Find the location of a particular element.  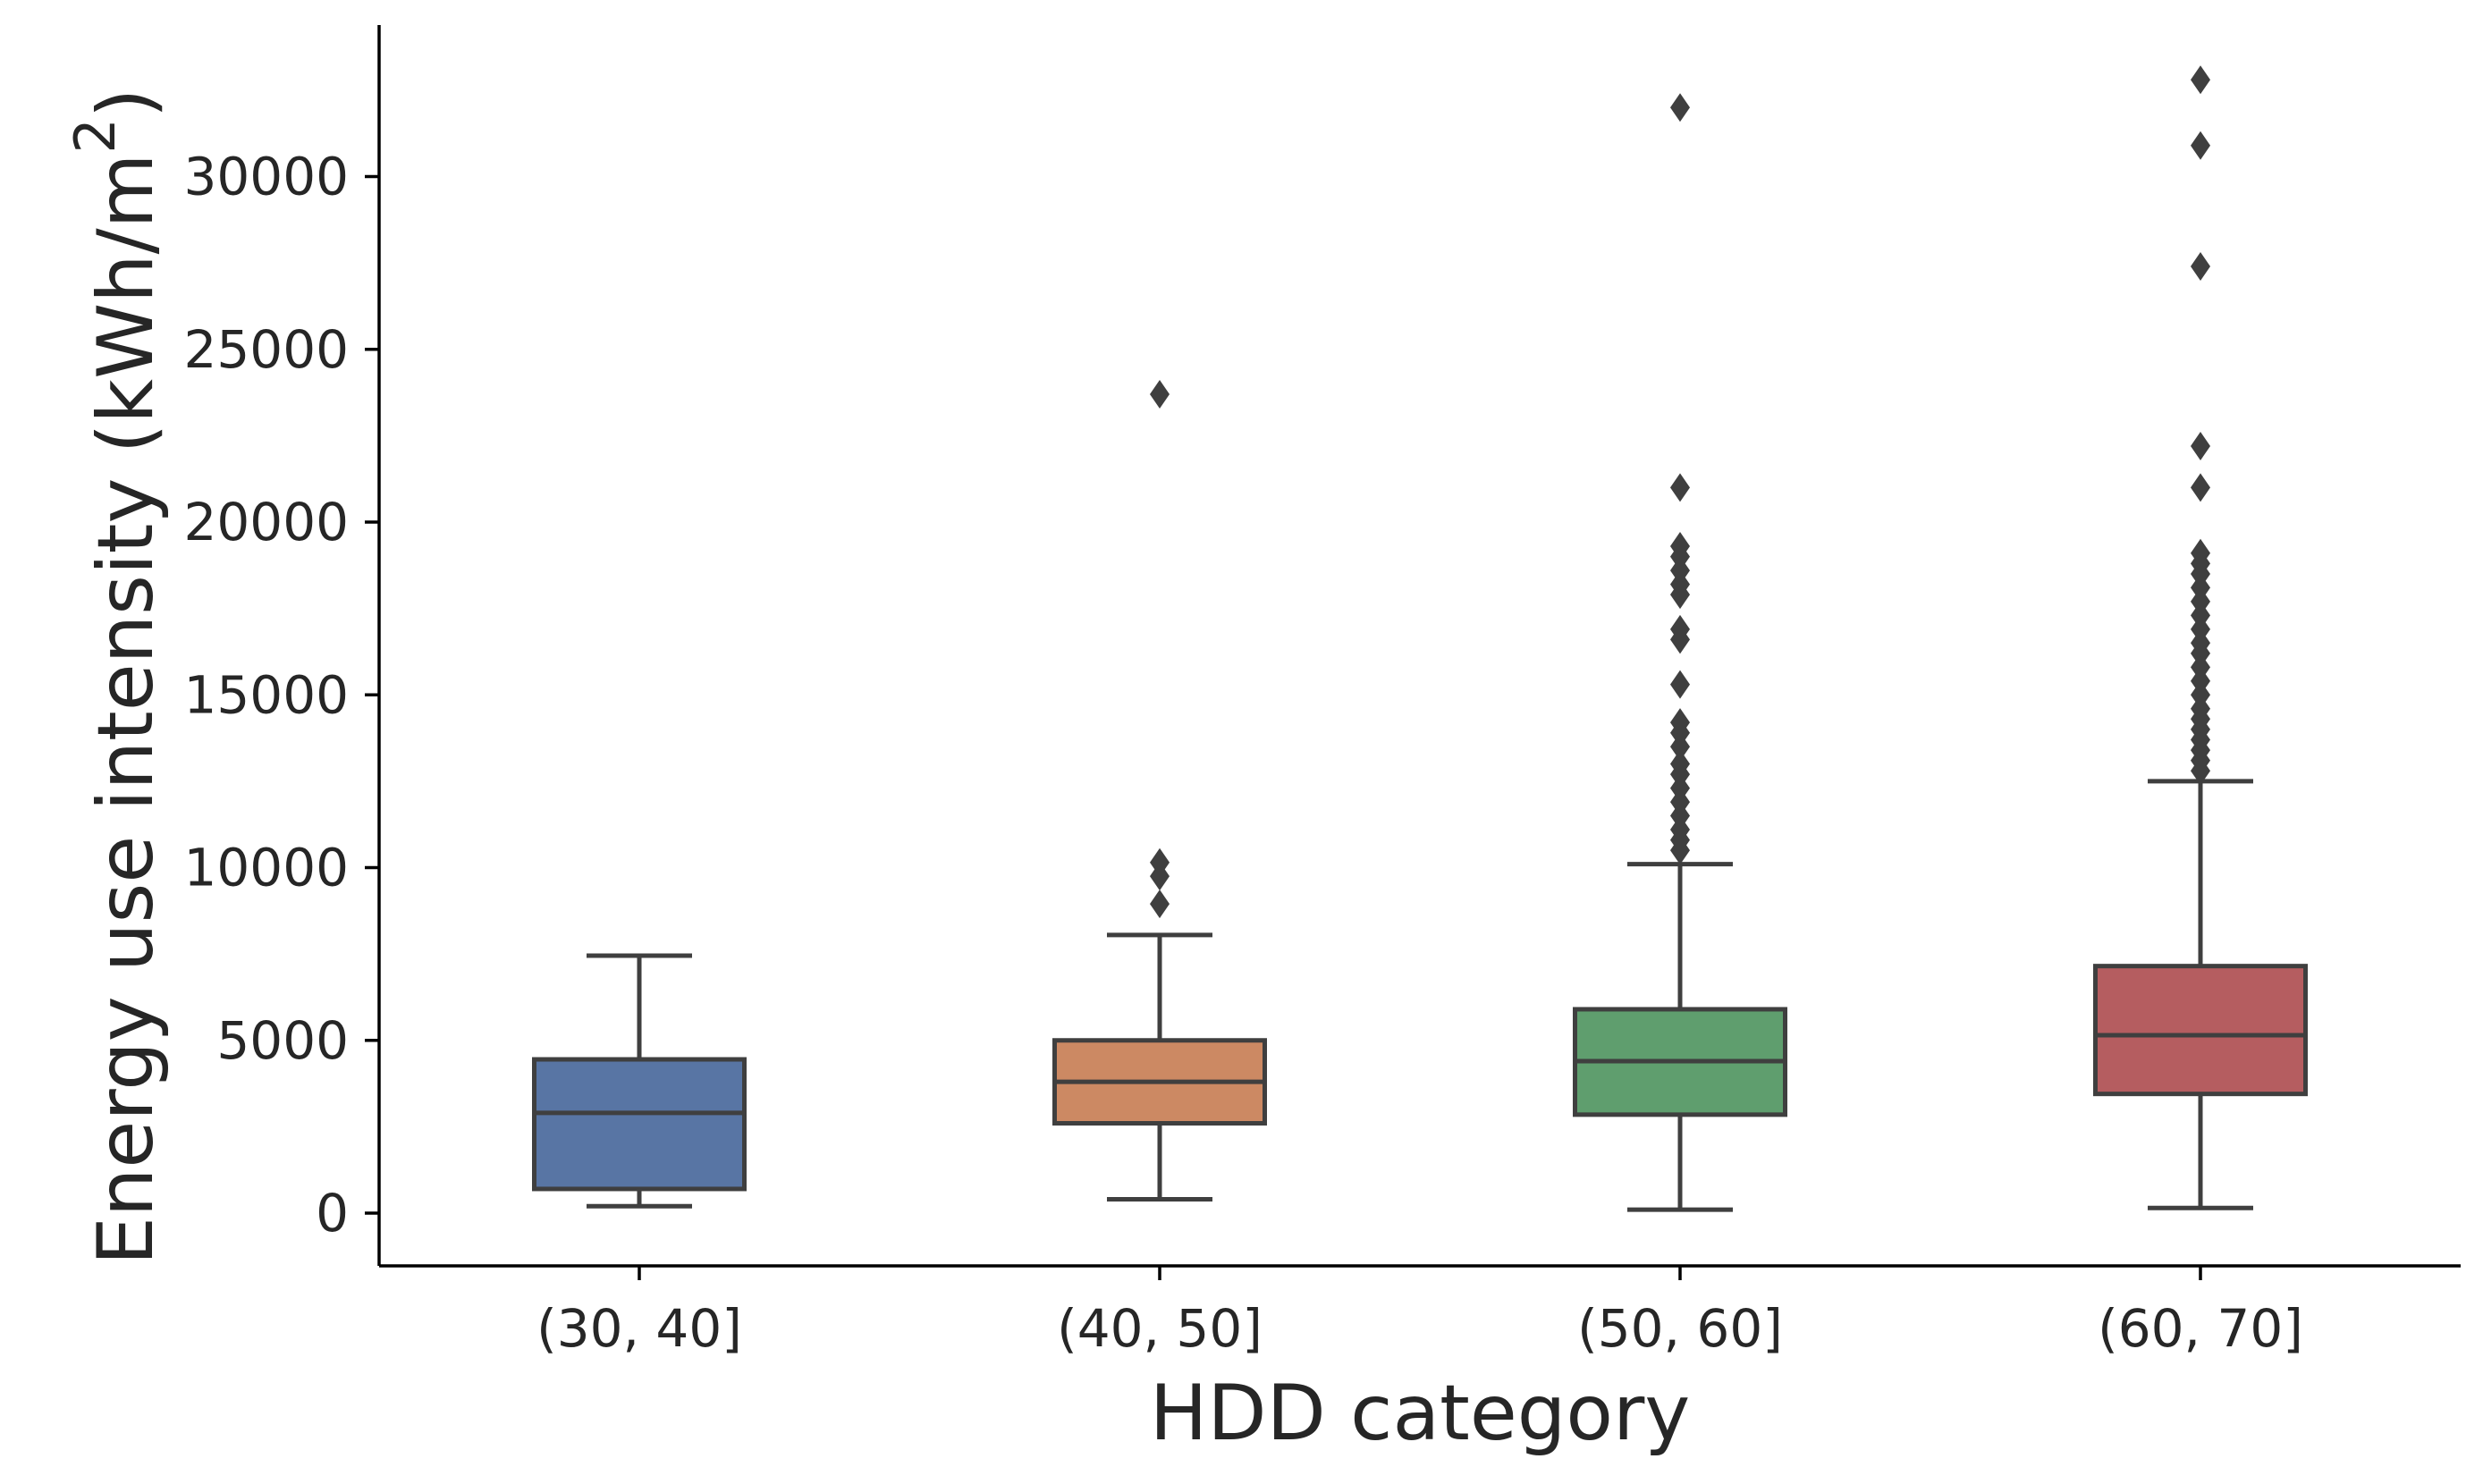

y-tick-label: 15000 is located at coordinates (266, 694).